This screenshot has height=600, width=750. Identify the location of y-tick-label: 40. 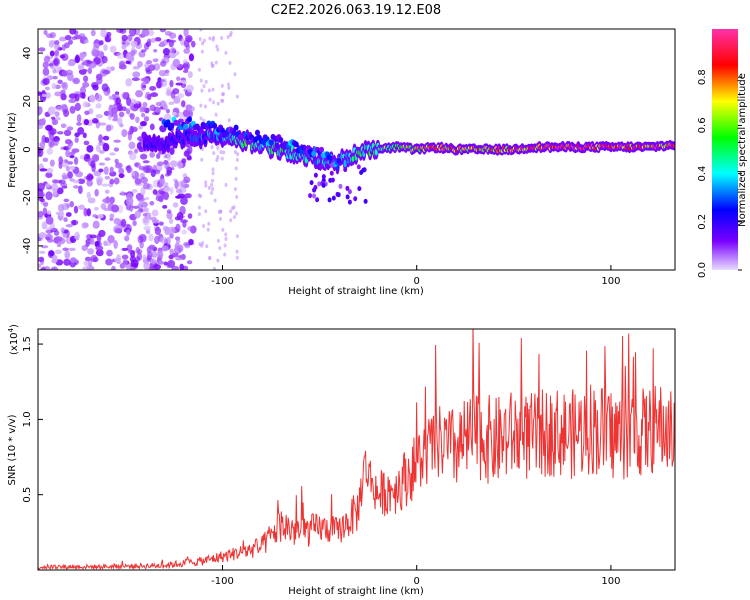
(27, 53).